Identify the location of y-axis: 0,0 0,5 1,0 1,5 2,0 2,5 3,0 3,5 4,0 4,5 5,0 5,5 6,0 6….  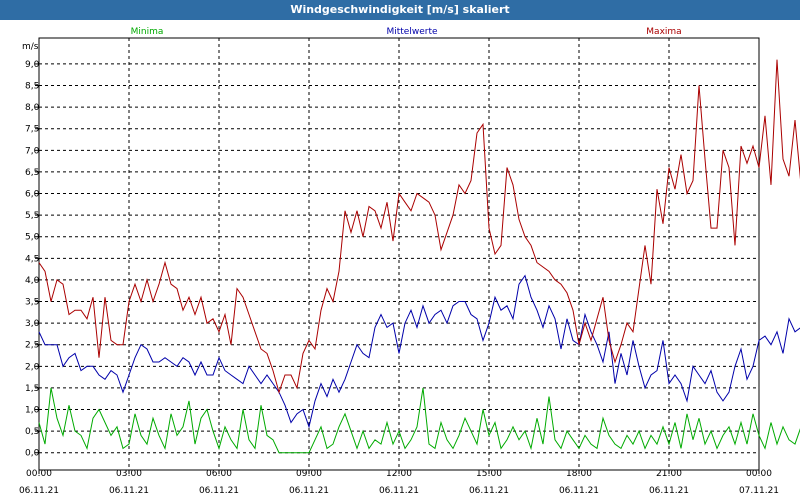
(32, 259).